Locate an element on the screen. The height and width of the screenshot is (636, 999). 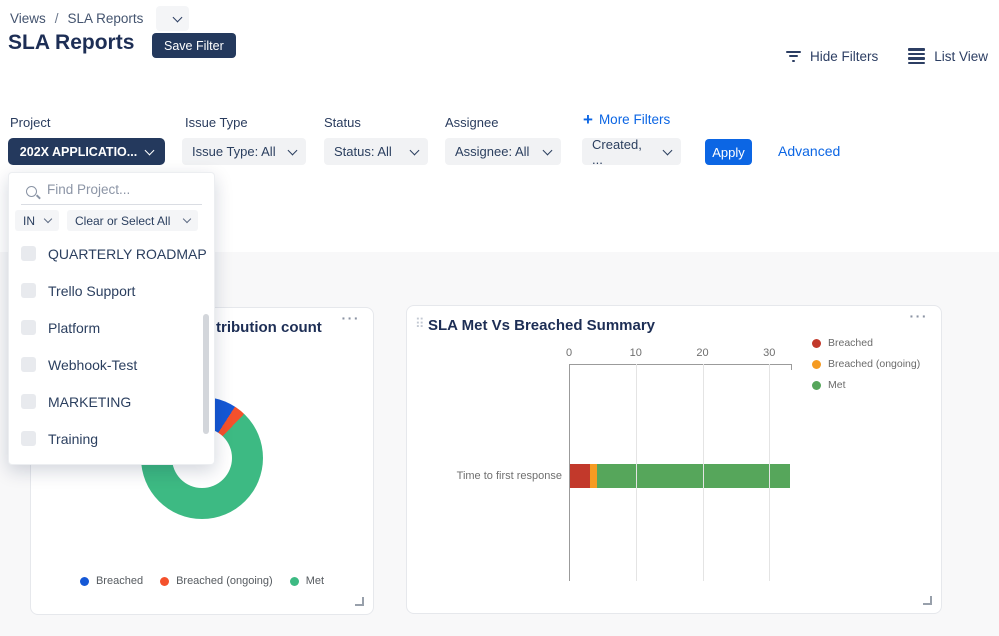
project-option: QUARTERLY ROADMAP is located at coordinates (111, 253).